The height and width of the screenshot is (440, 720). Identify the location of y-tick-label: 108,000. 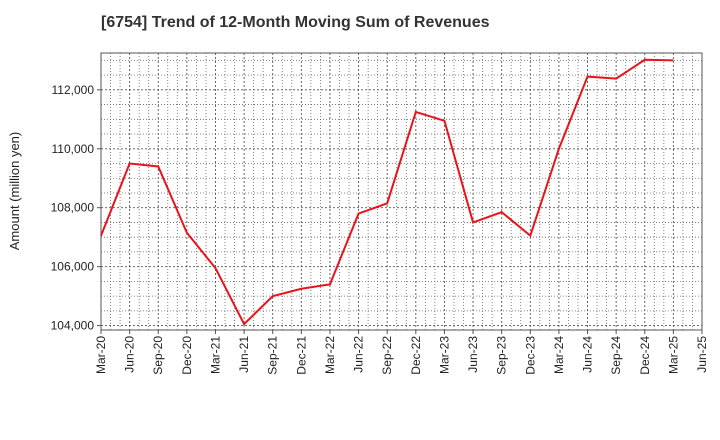
(73, 208).